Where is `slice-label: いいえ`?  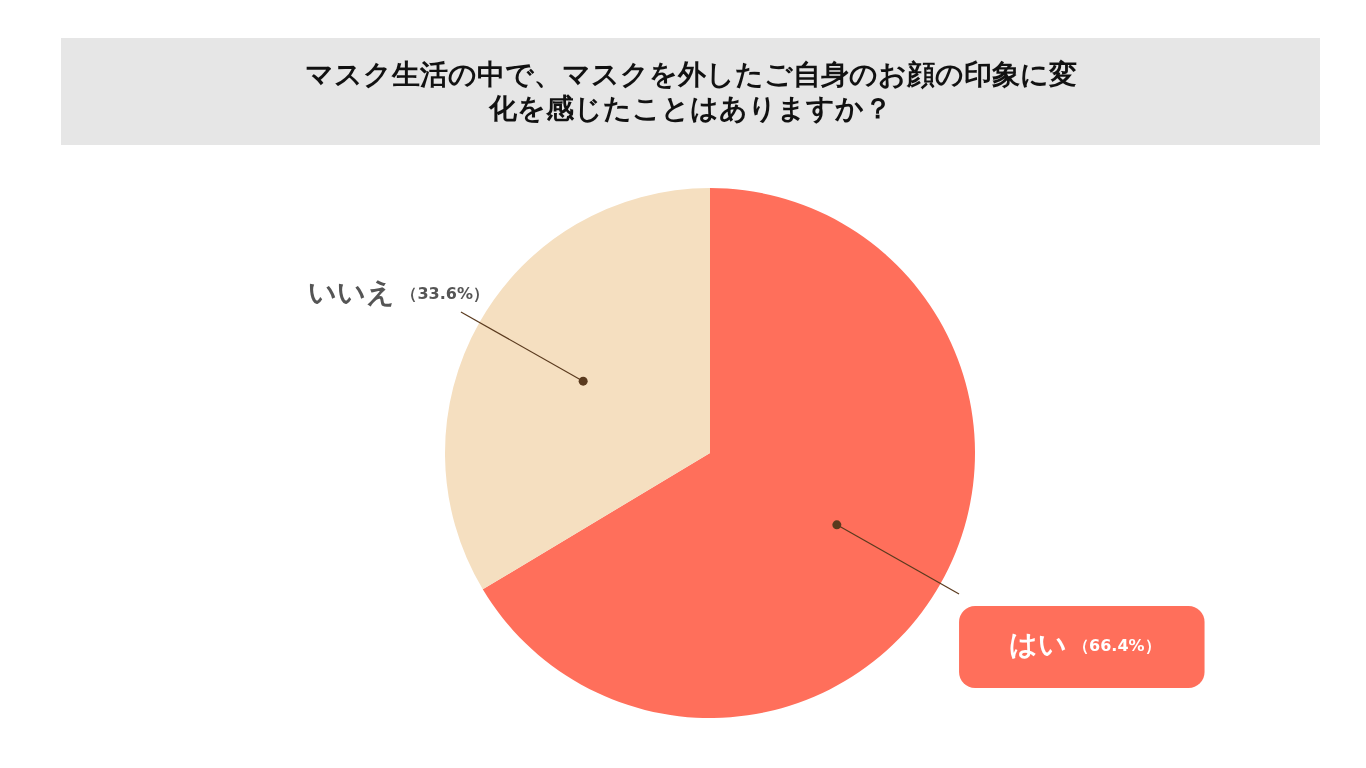 slice-label: いいえ is located at coordinates (352, 293).